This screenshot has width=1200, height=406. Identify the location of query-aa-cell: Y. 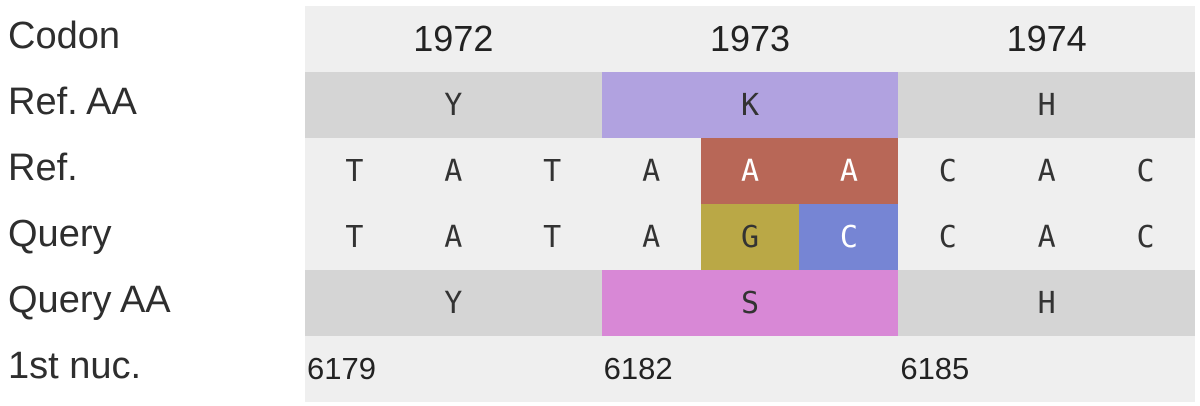
(453, 303).